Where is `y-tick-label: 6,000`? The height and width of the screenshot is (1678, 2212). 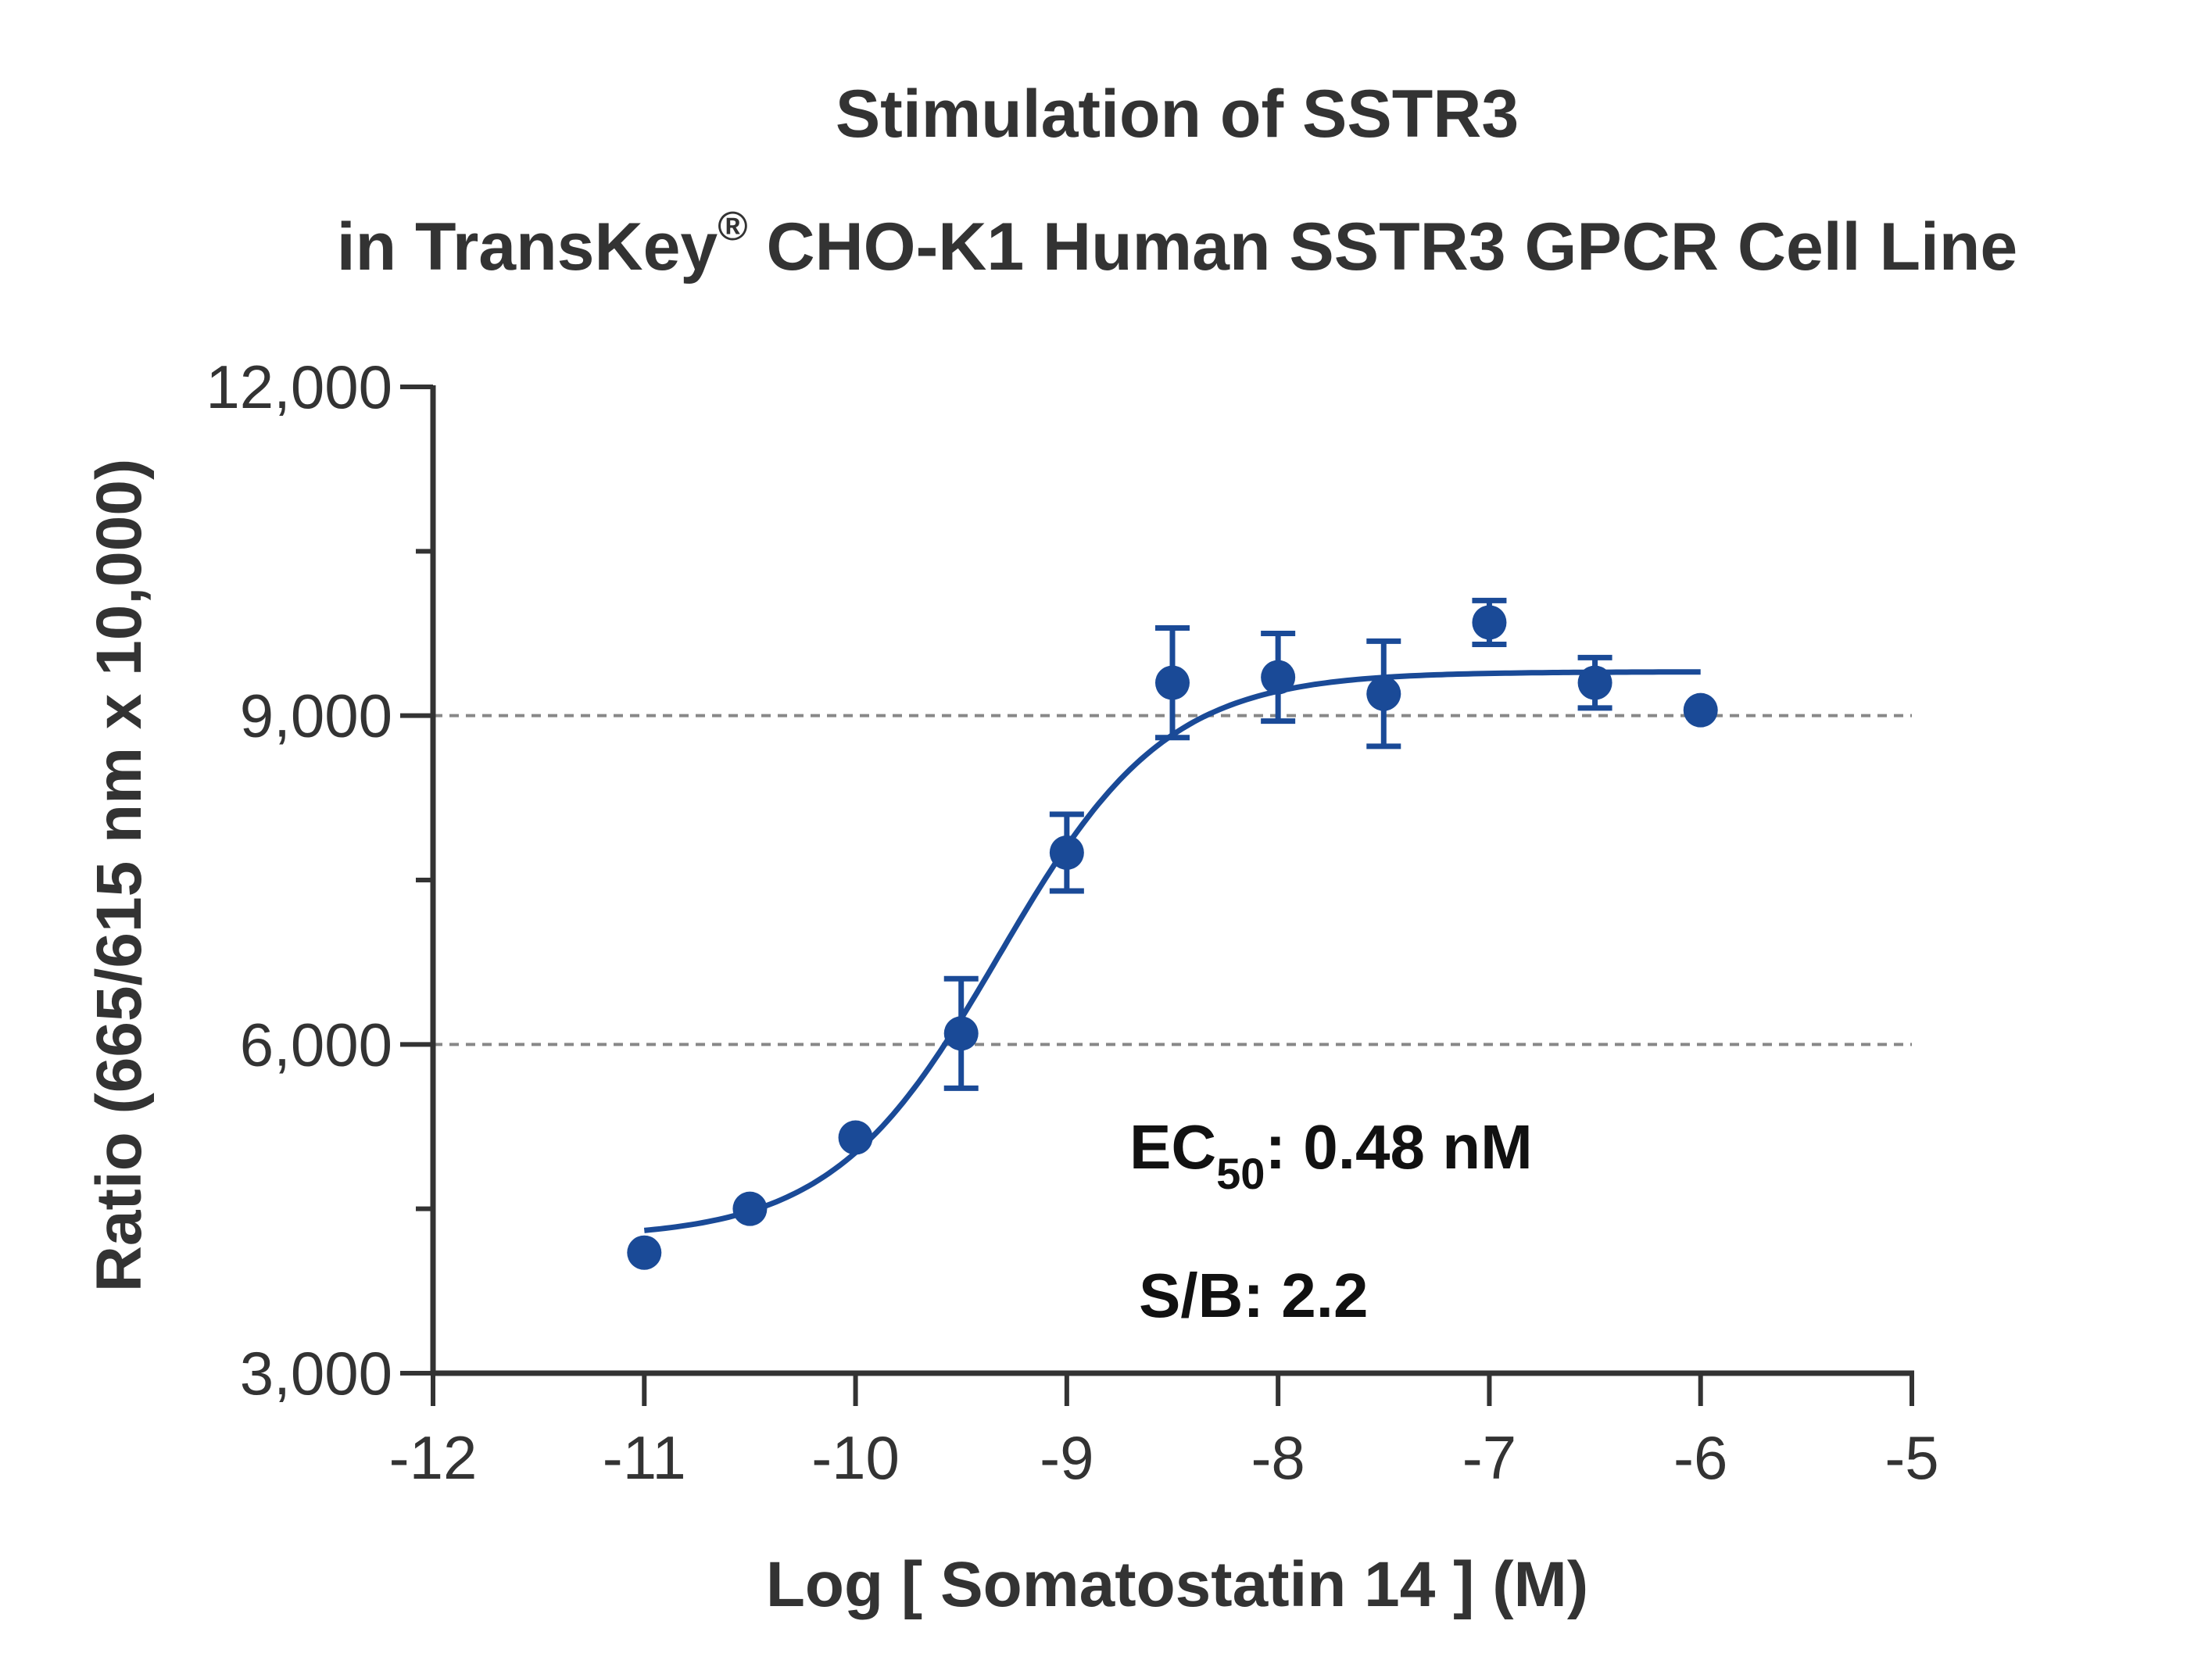
y-tick-label: 6,000 is located at coordinates (316, 1044).